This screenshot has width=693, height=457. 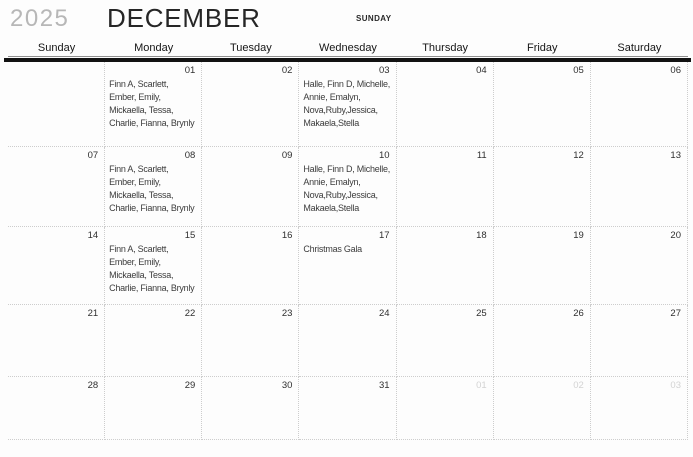 What do you see at coordinates (348, 408) in the screenshot?
I see `day-cell-31: 31` at bounding box center [348, 408].